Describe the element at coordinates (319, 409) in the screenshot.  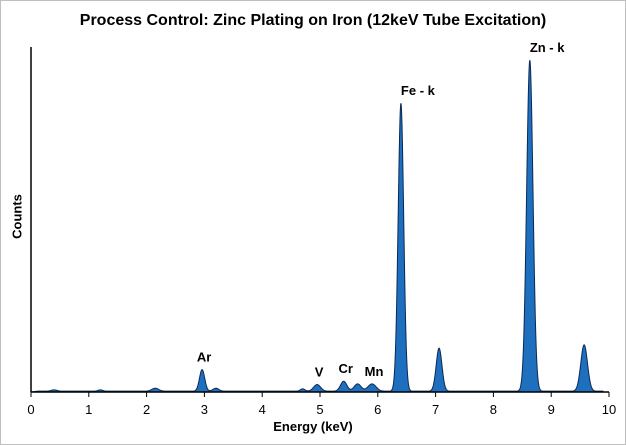
I see `x-tick-label-5: 5` at that location.